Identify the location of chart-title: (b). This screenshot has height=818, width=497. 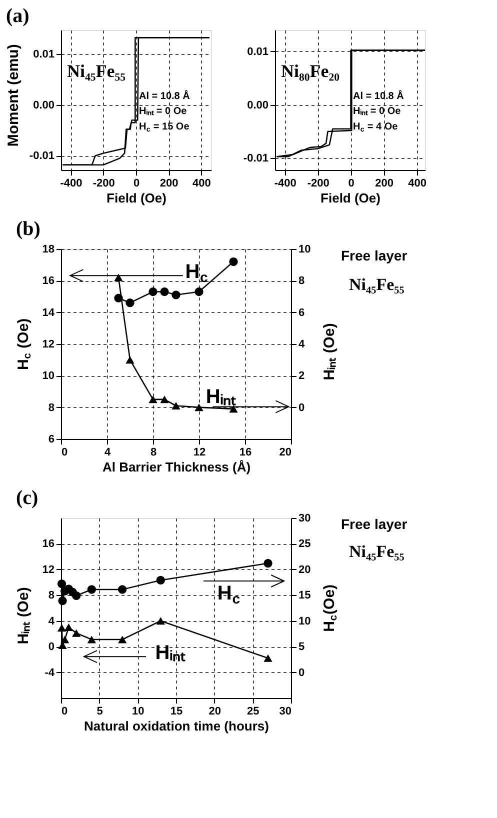
(28, 229).